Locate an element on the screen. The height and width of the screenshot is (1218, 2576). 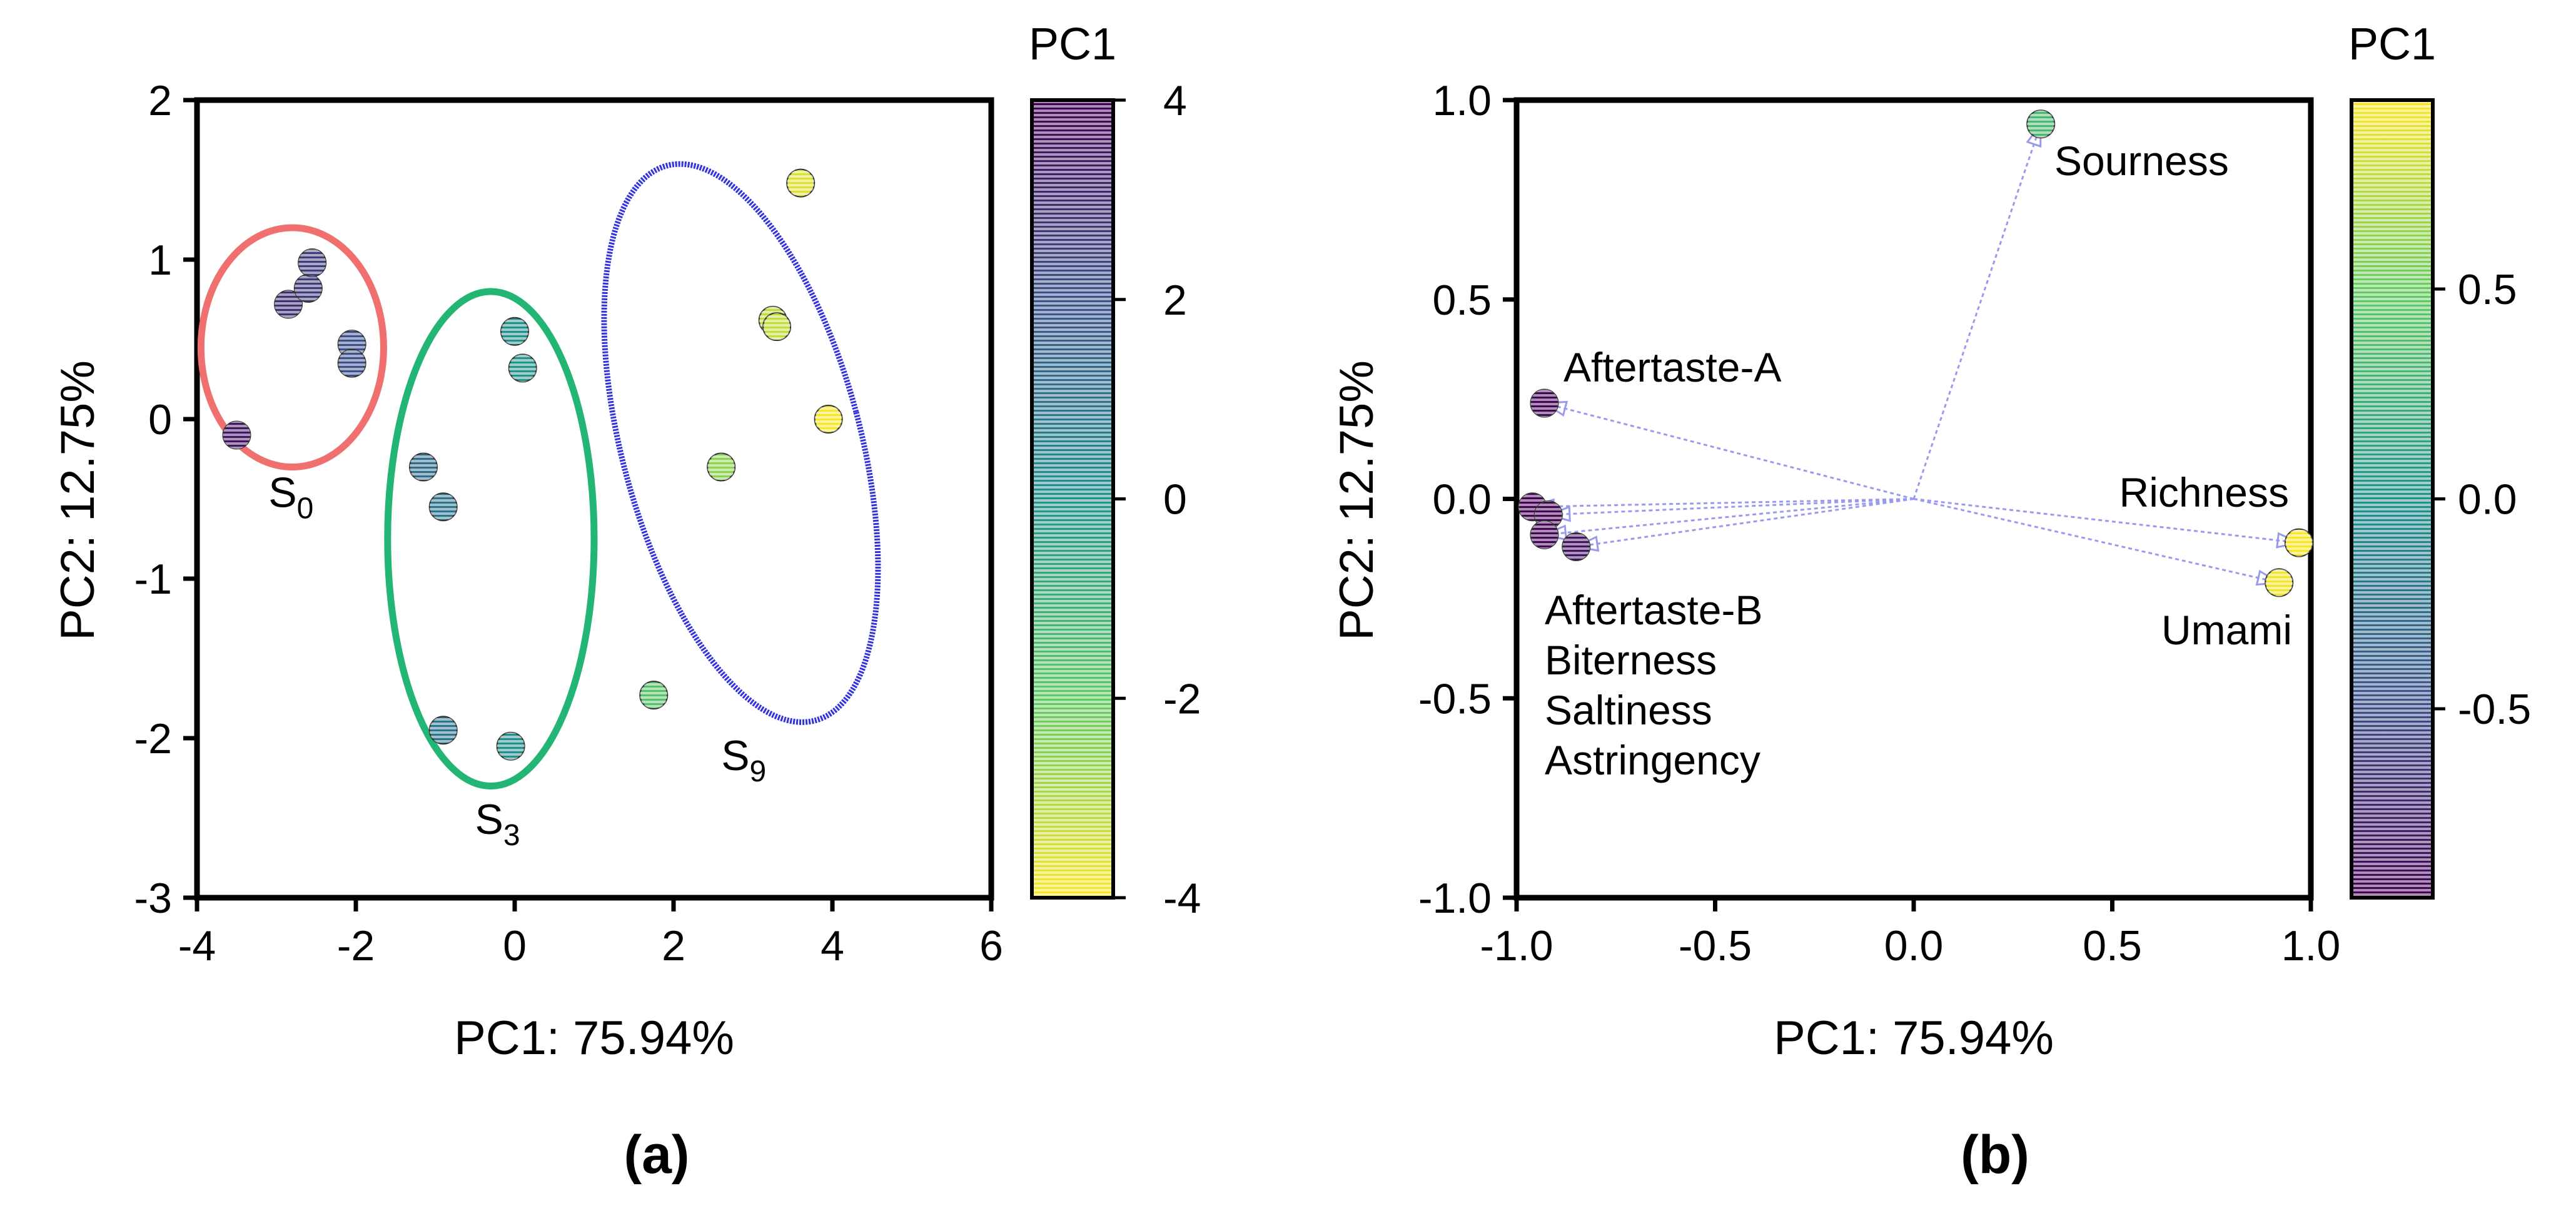
loading-label-aftertaste-b: Aftertaste-B is located at coordinates (1654, 610).